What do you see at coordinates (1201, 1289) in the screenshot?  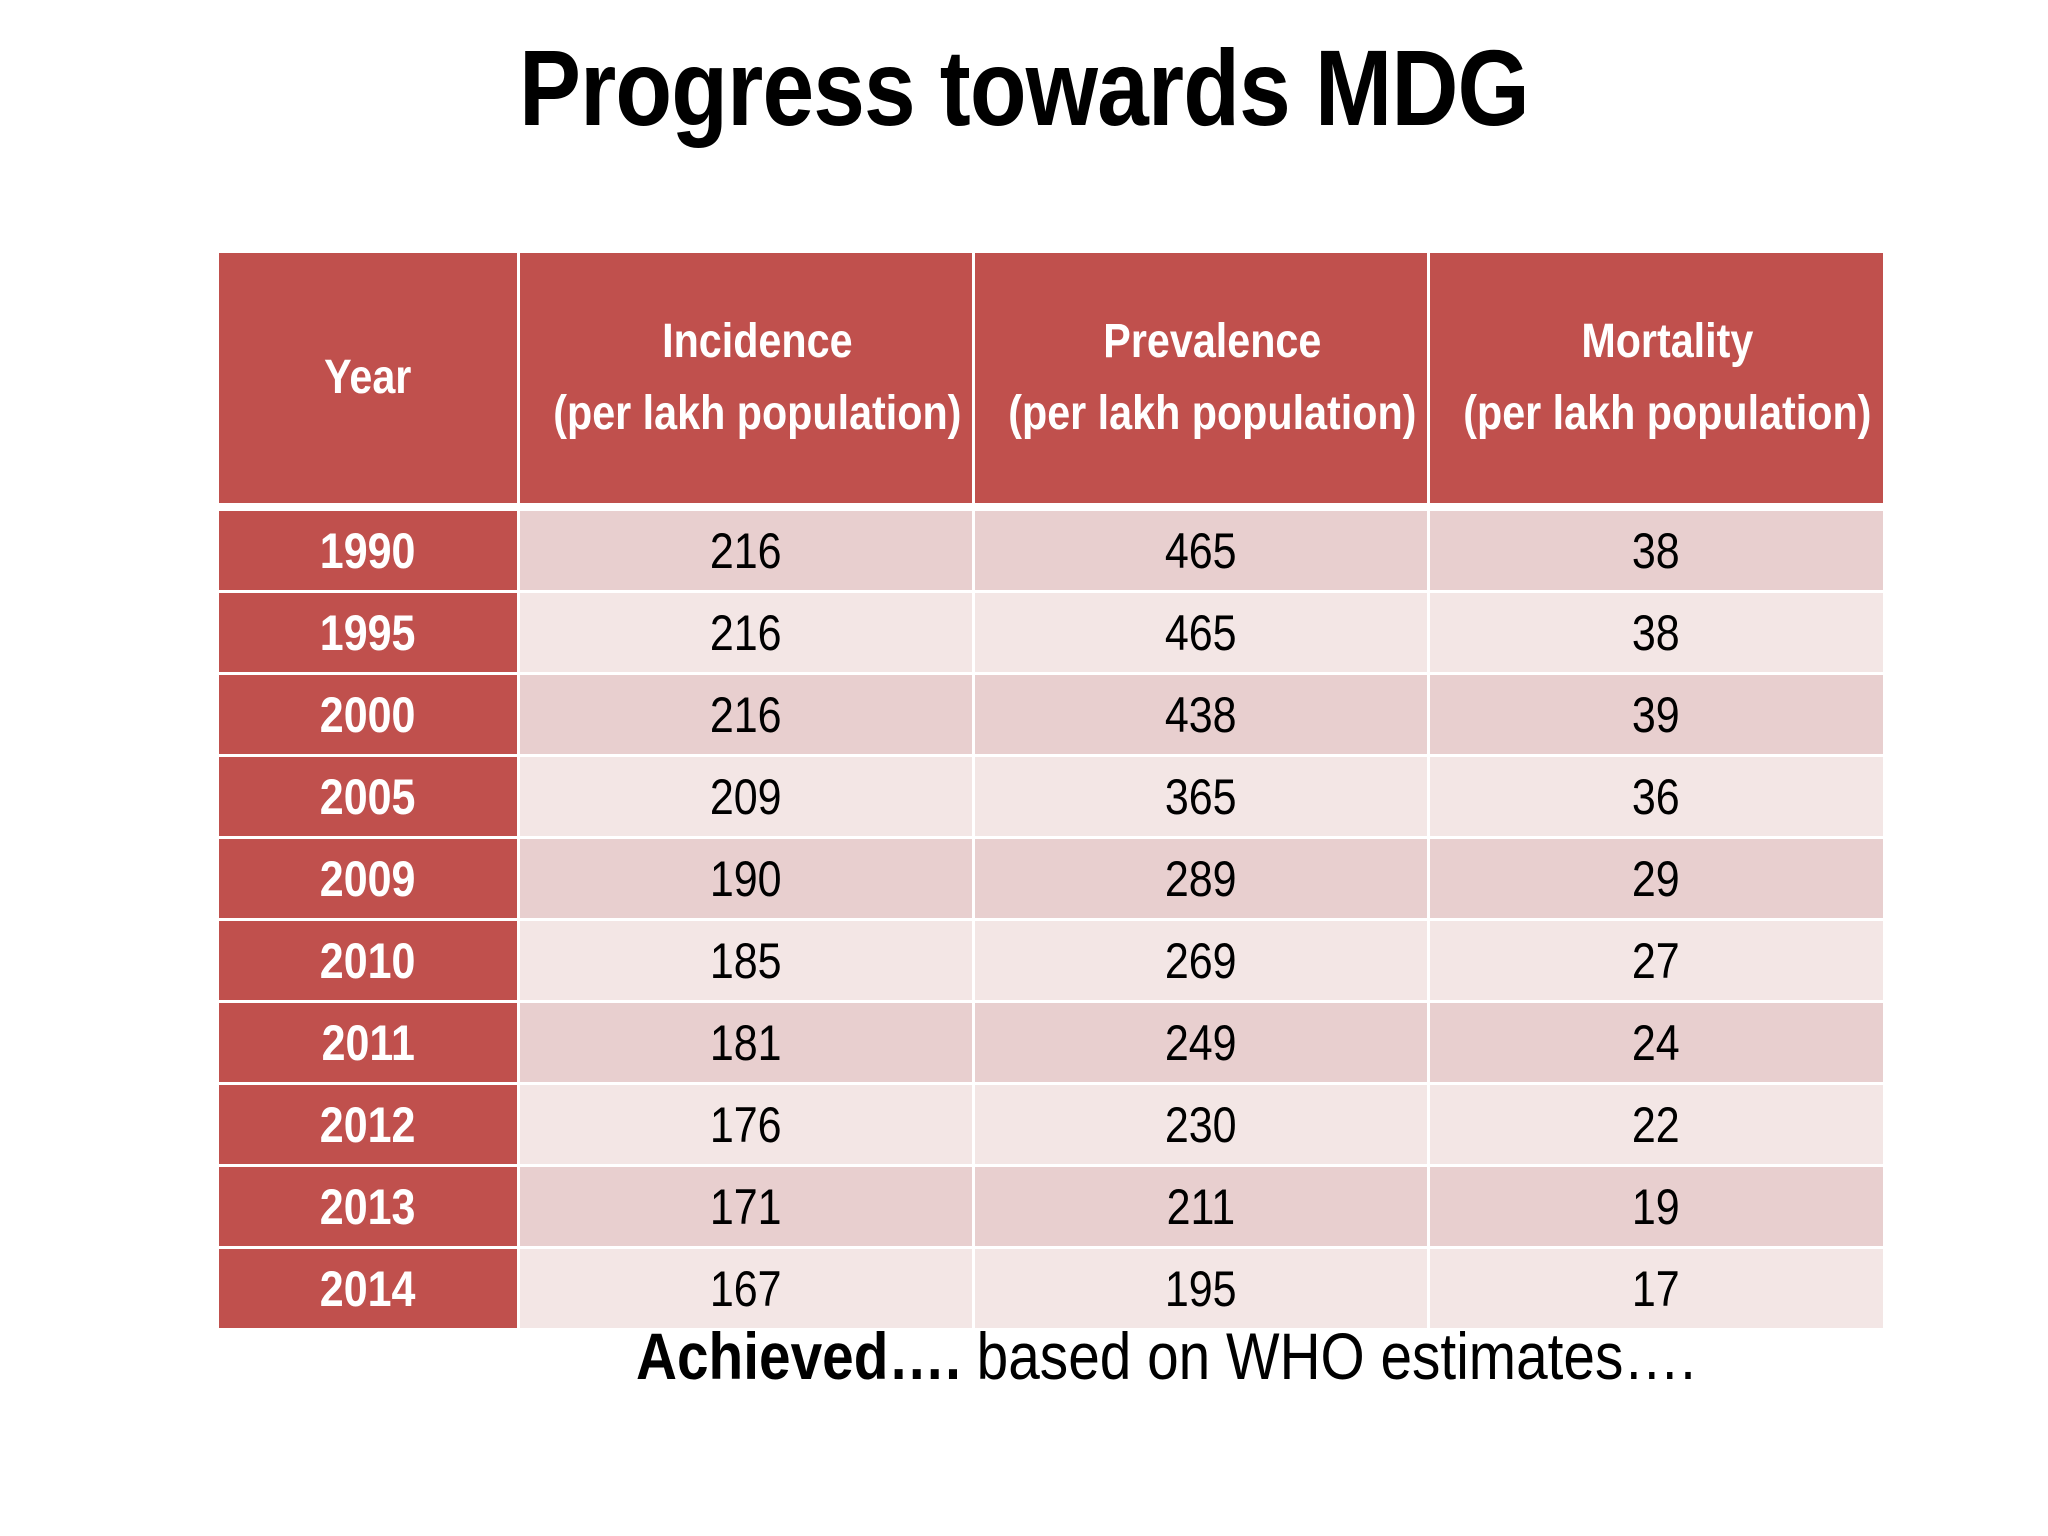 I see `prevalence-cell: 195` at bounding box center [1201, 1289].